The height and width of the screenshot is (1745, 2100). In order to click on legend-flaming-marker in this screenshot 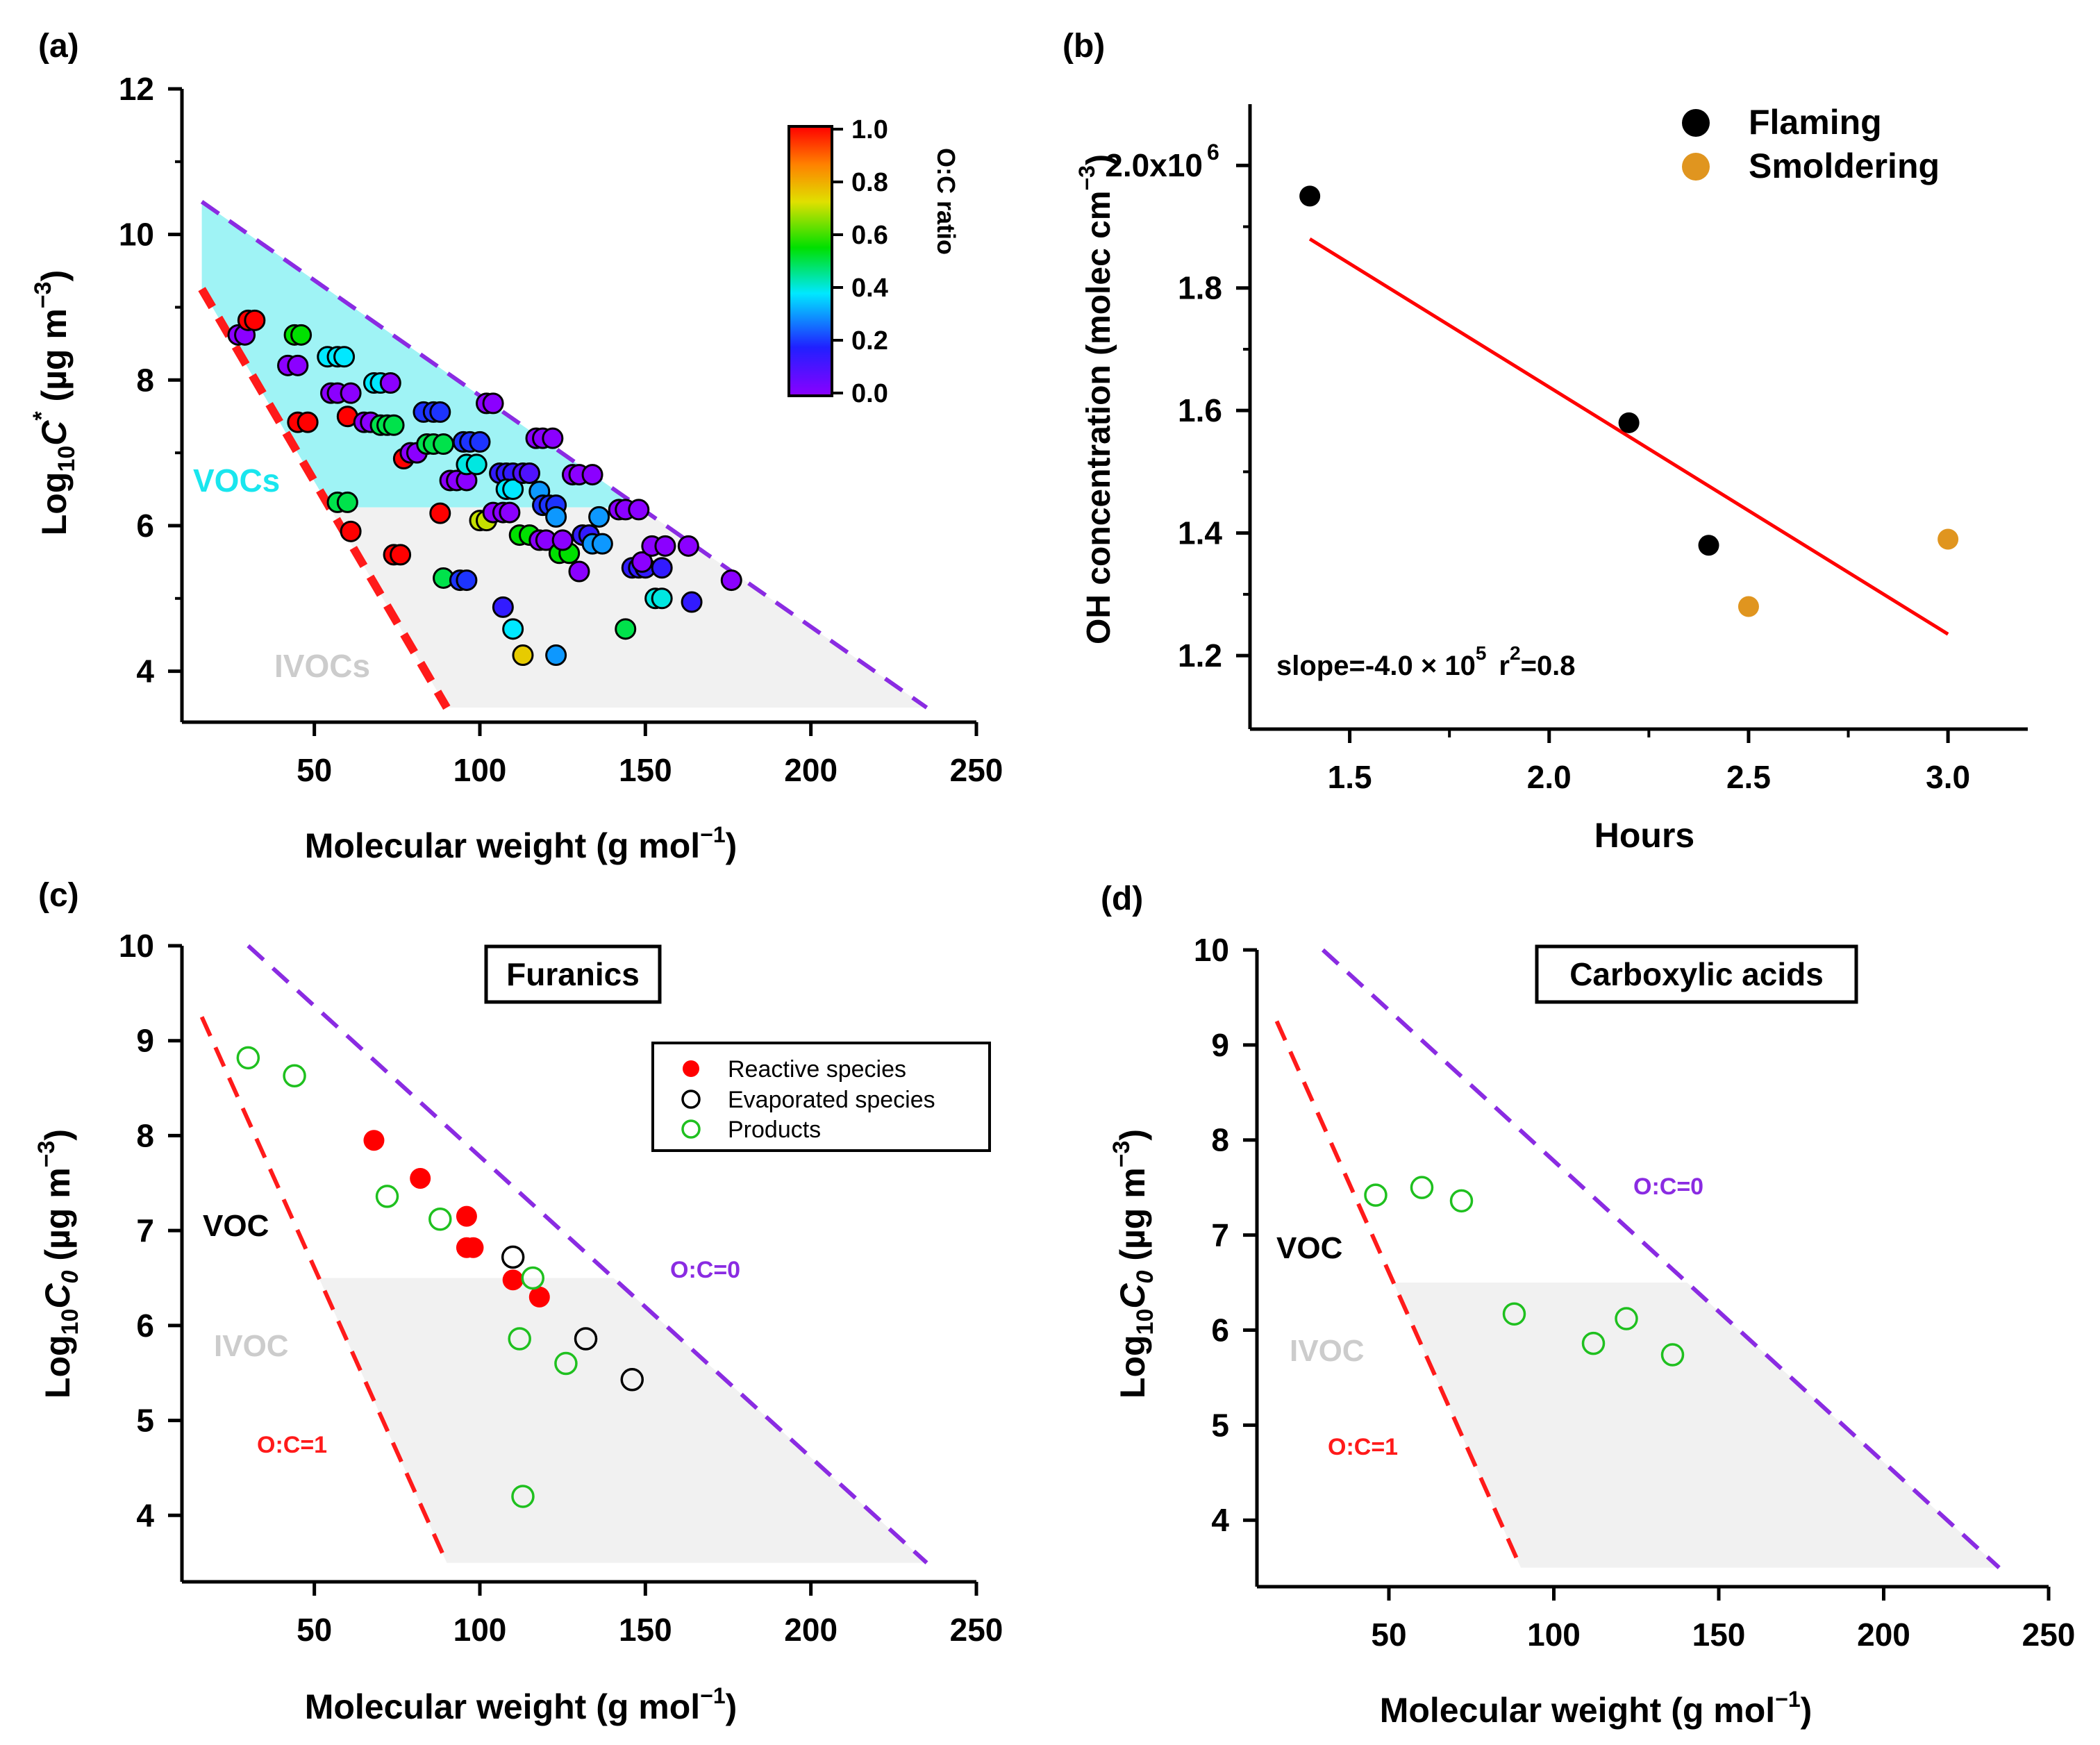, I will do `click(1696, 123)`.